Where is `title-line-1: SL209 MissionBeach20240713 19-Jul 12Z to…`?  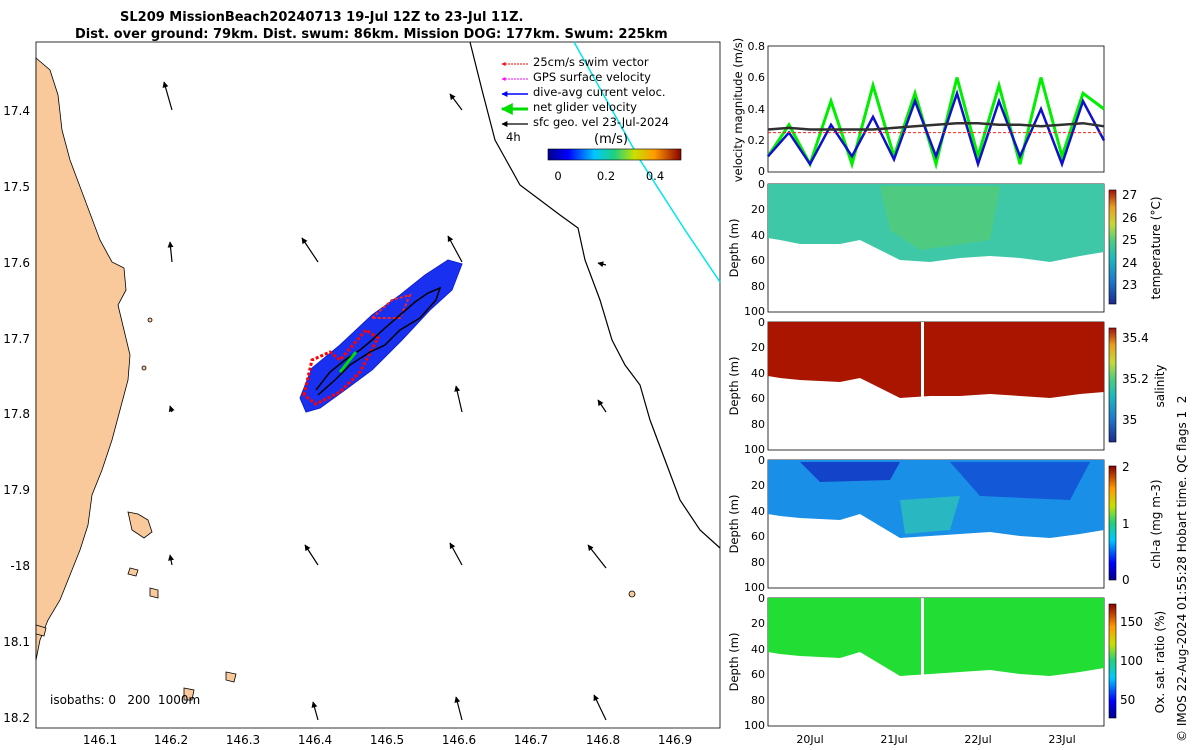
title-line-1: SL209 MissionBeach20240713 19-Jul 12Z to… is located at coordinates (322, 17).